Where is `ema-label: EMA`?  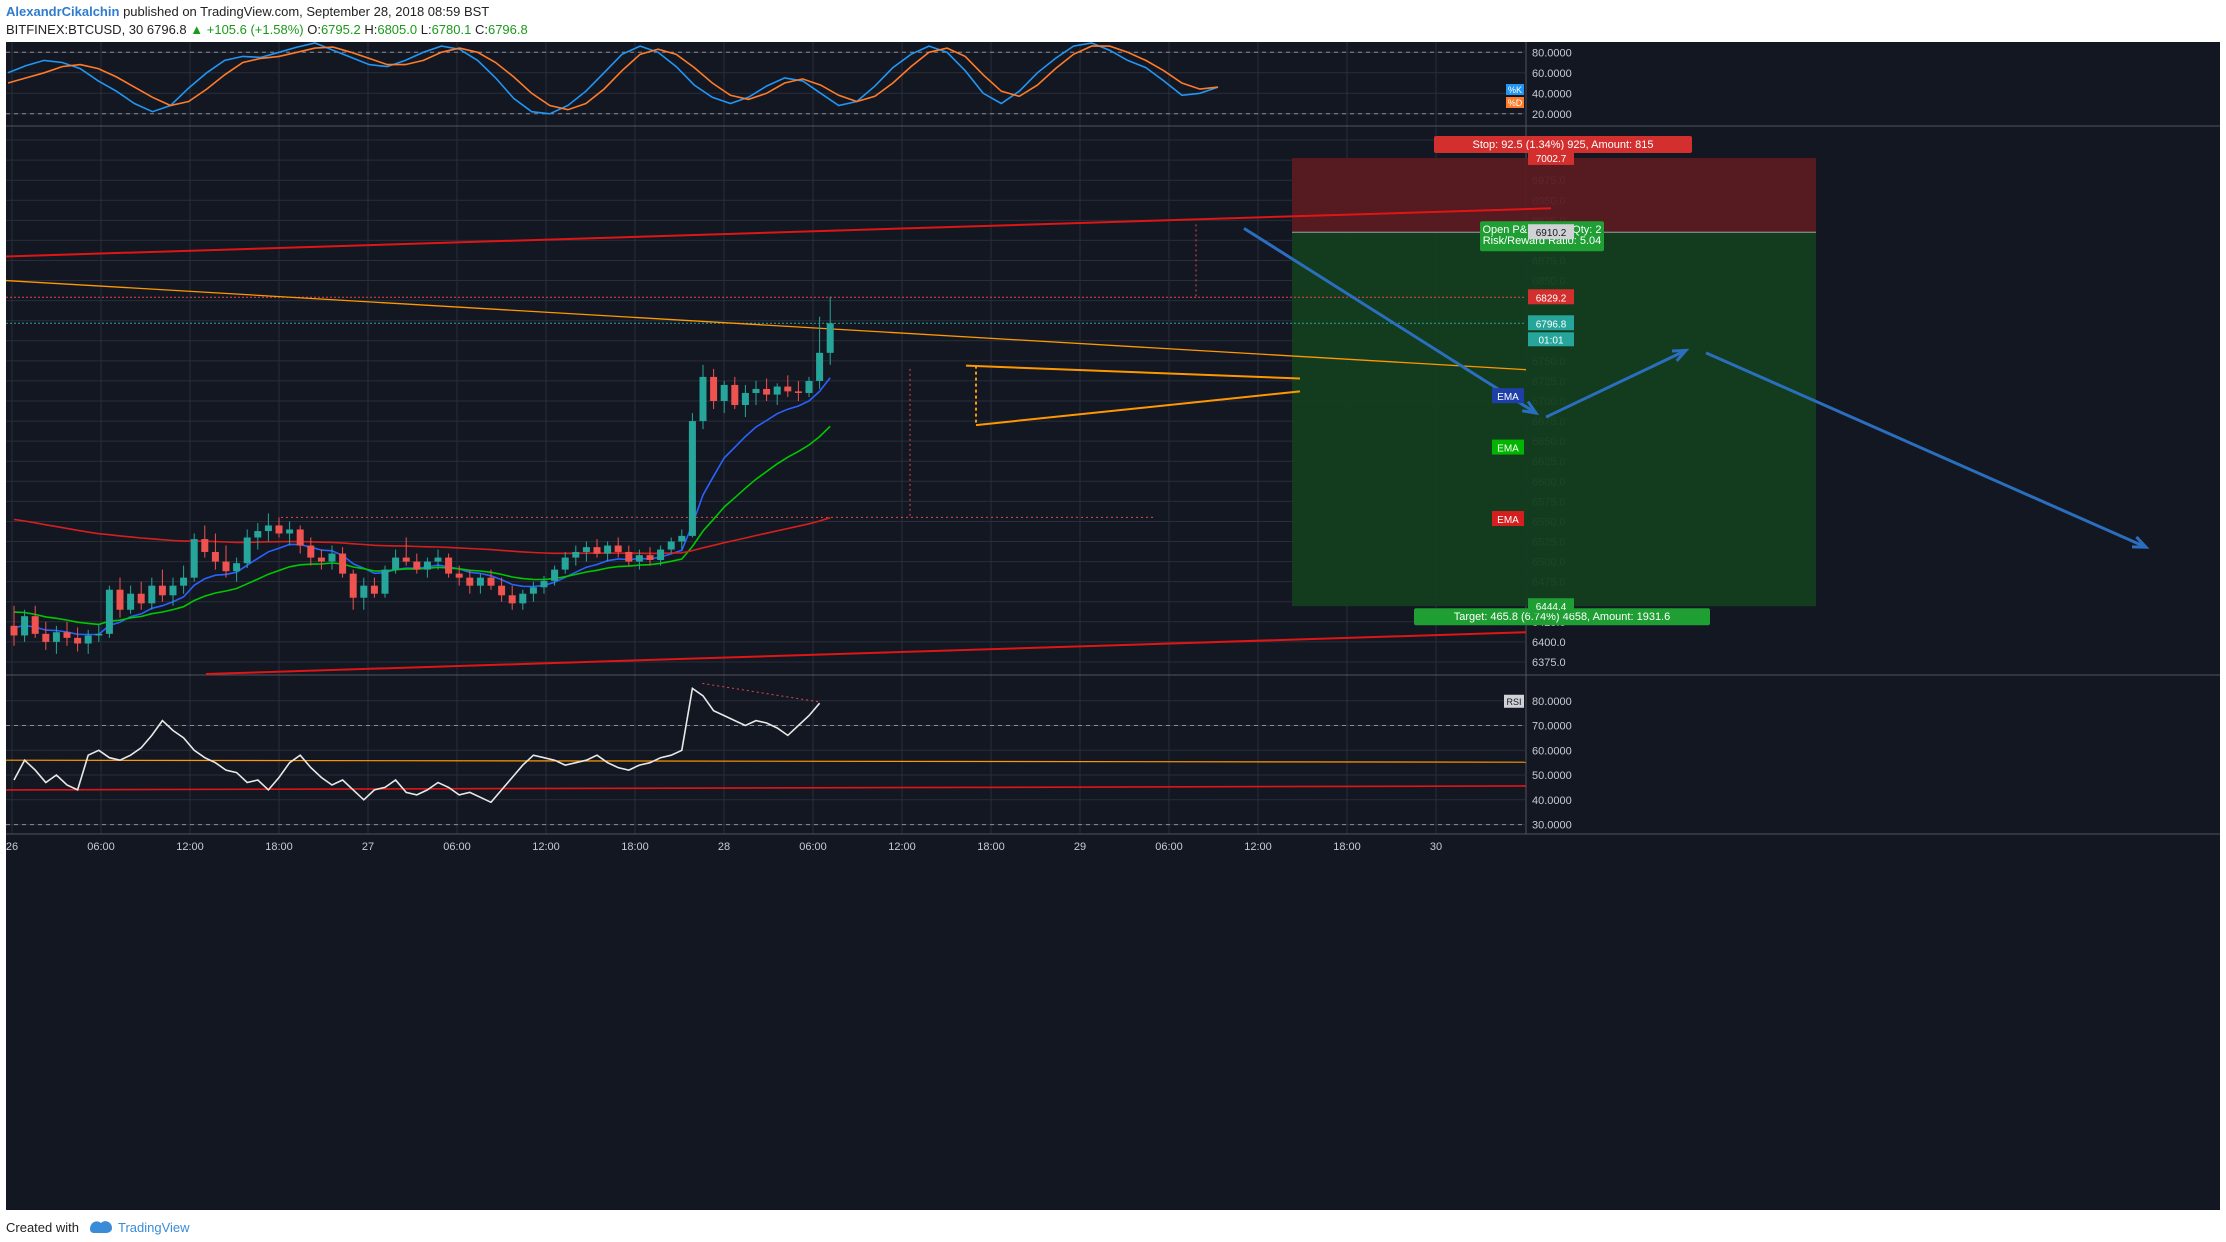 ema-label: EMA is located at coordinates (1508, 449).